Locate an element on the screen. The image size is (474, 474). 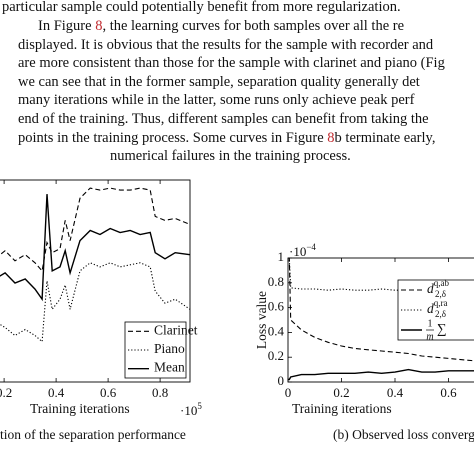
legend-label: dq,ab 2,δ is located at coordinates (438, 288).